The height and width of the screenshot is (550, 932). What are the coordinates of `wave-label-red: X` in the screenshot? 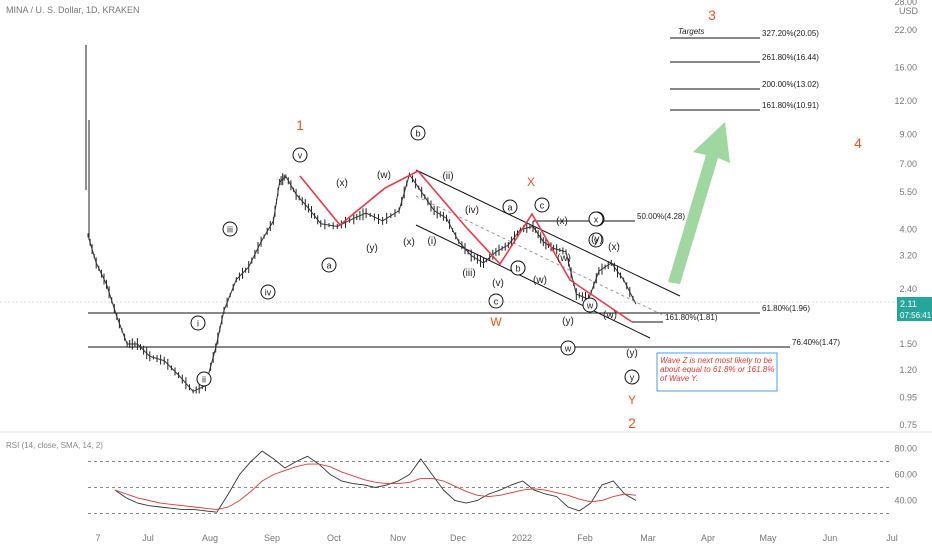 It's located at (531, 182).